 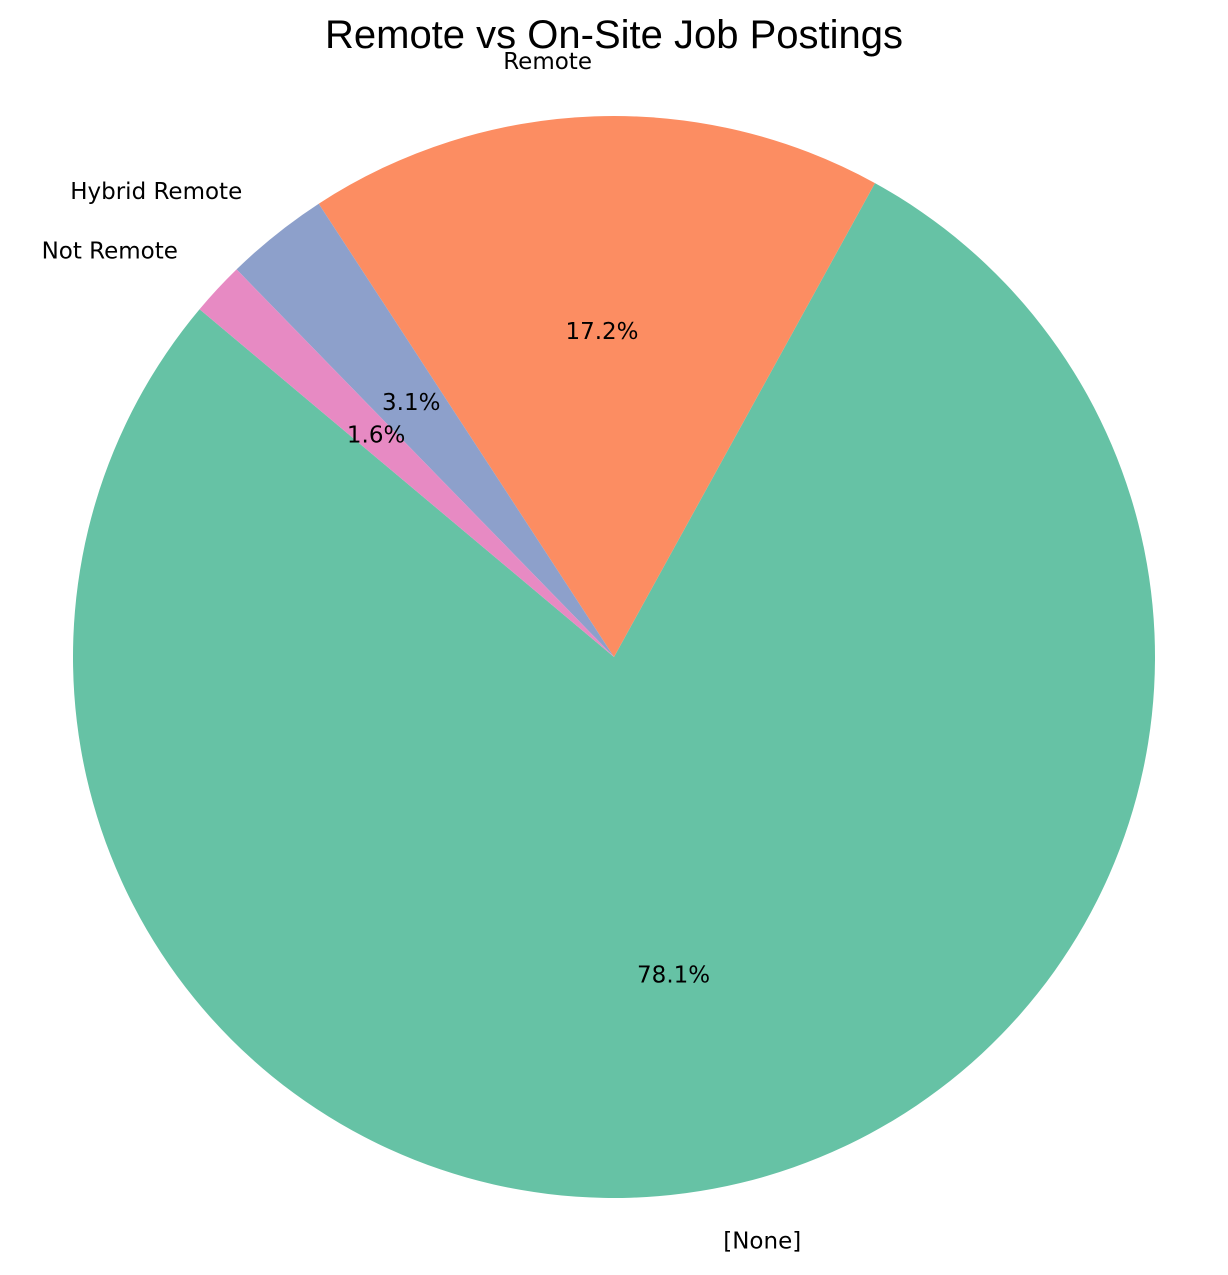 What do you see at coordinates (614, 35) in the screenshot?
I see `chart-title: Remote vs On-Site Job Postings` at bounding box center [614, 35].